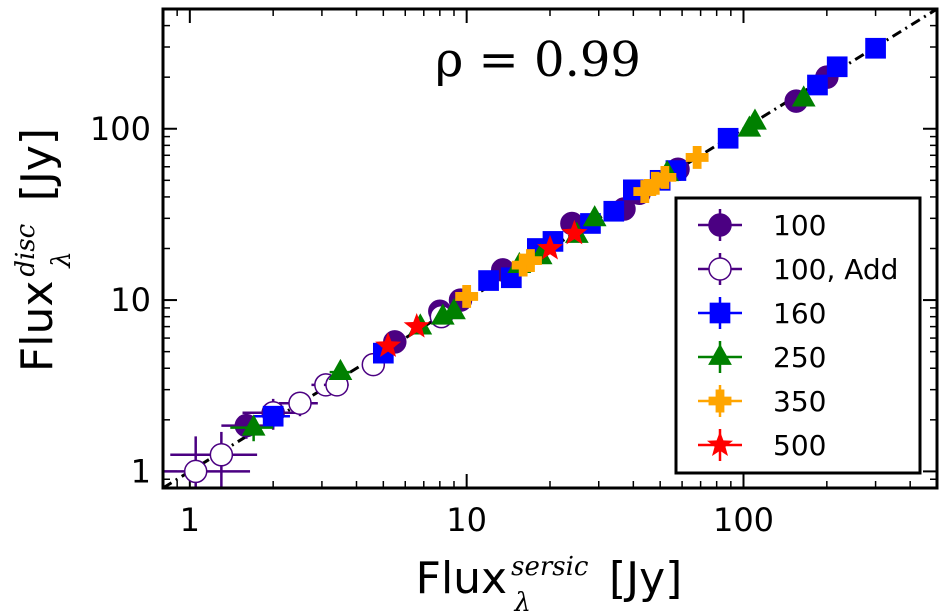  Describe the element at coordinates (762, 225) in the screenshot. I see `legend-item: 100` at that location.